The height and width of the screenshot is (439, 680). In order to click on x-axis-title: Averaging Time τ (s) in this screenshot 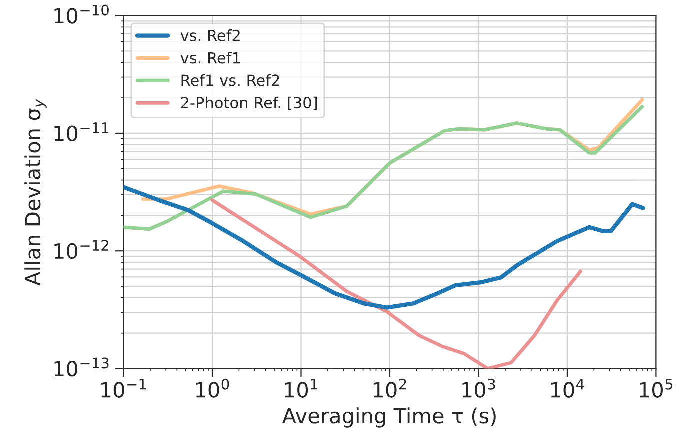, I will do `click(389, 418)`.